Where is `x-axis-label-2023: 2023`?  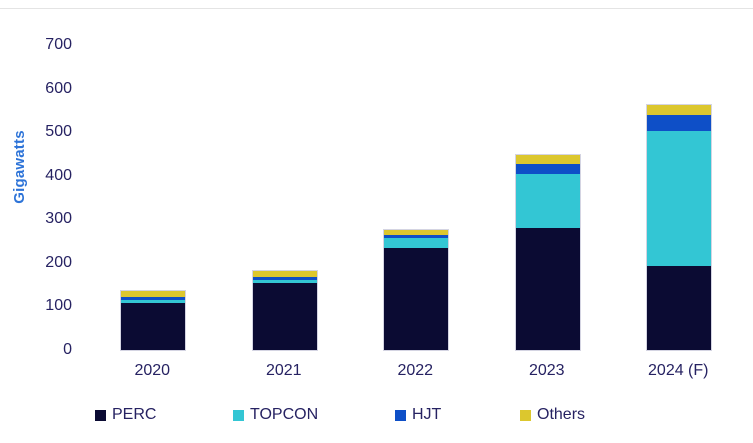
x-axis-label-2023: 2023 is located at coordinates (546, 370).